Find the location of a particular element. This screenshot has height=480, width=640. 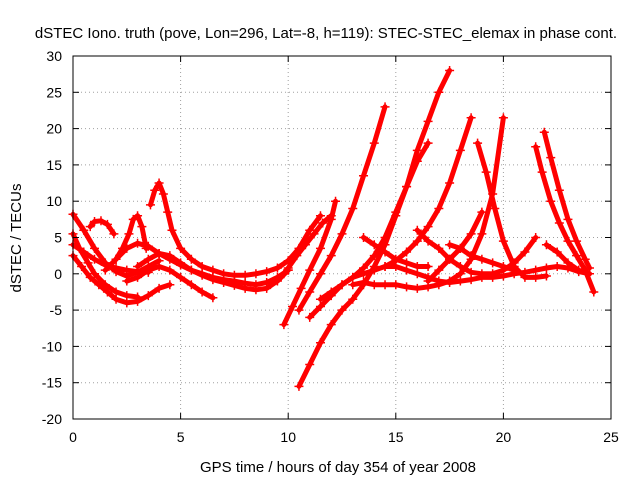

x-axis-label: GPS time / hours of day 354 of year 2008 is located at coordinates (338, 467).